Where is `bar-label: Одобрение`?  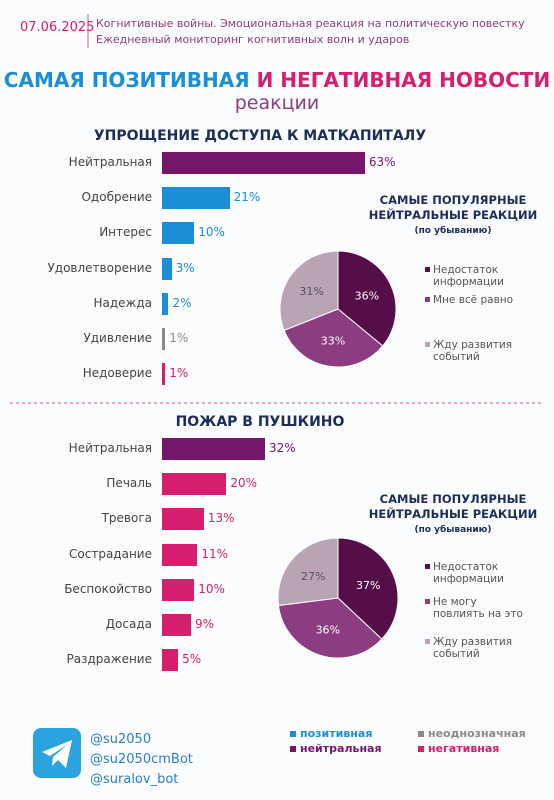 bar-label: Одобрение is located at coordinates (116, 197).